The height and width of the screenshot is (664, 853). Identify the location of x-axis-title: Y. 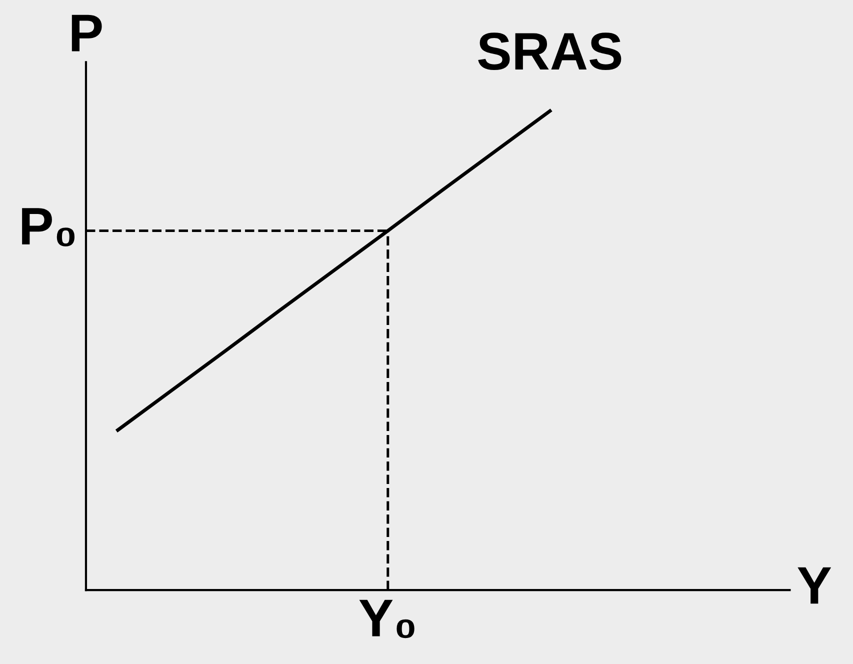
(815, 585).